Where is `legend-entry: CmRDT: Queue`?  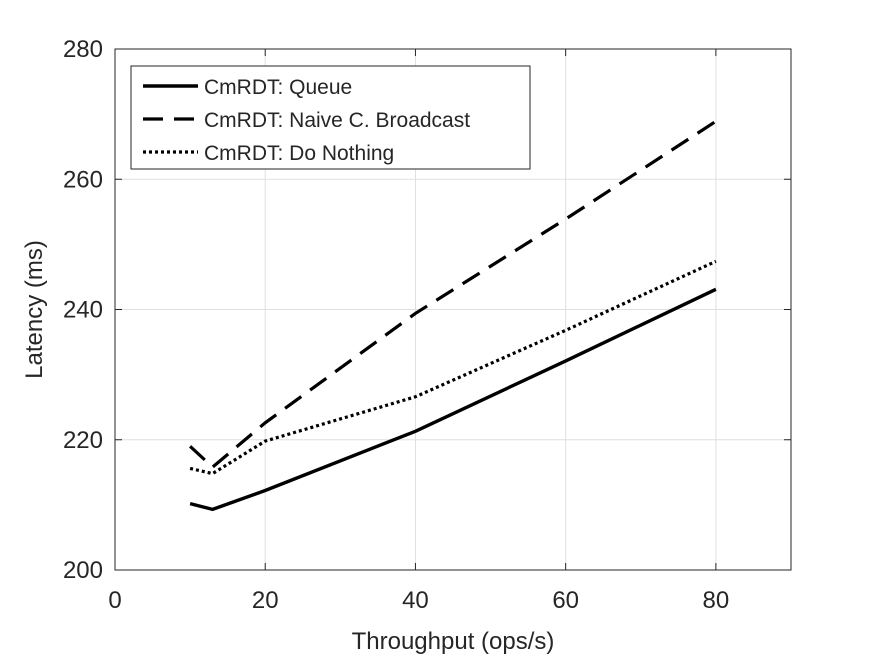 legend-entry: CmRDT: Queue is located at coordinates (278, 87).